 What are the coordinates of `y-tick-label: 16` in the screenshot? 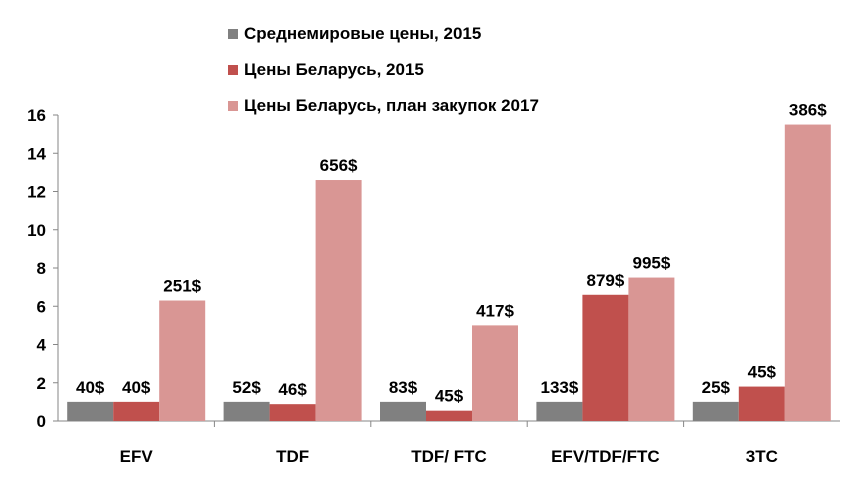 It's located at (36, 115).